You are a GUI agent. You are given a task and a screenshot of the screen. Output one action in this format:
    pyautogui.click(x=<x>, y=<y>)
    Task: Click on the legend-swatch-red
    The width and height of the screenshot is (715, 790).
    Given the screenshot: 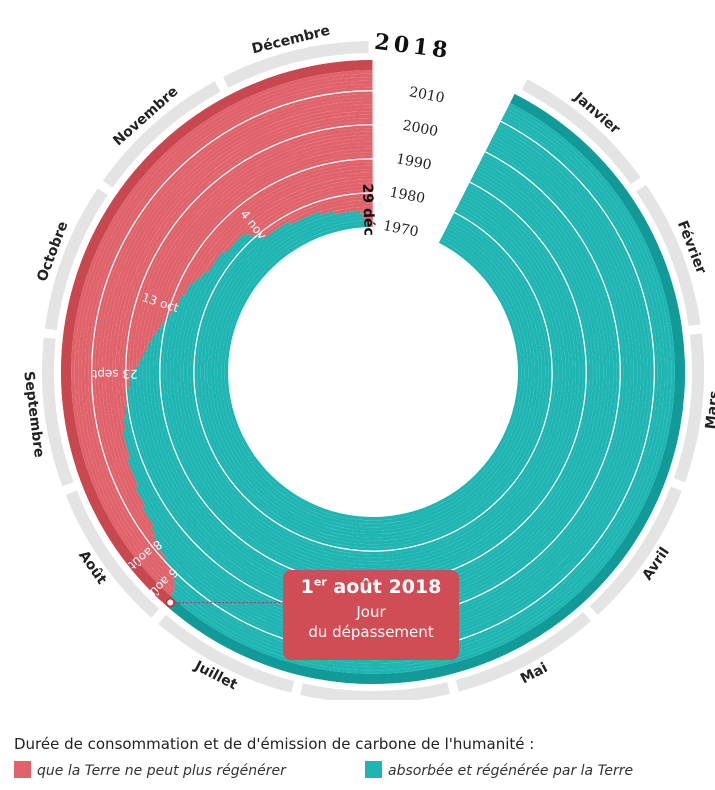 What is the action you would take?
    pyautogui.click(x=22, y=769)
    